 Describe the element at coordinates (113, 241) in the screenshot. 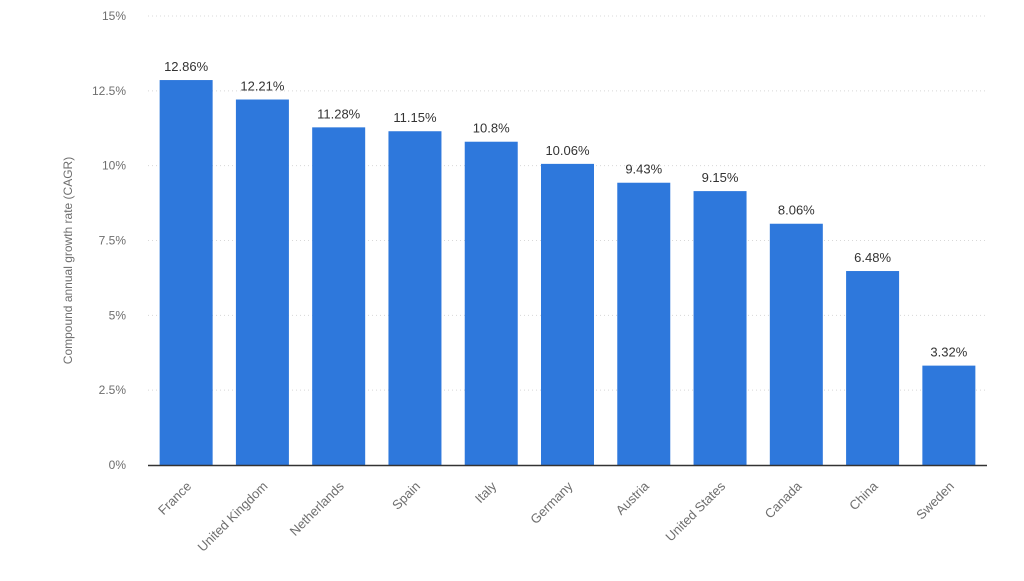

I see `y-tick-label: 7.5%` at that location.